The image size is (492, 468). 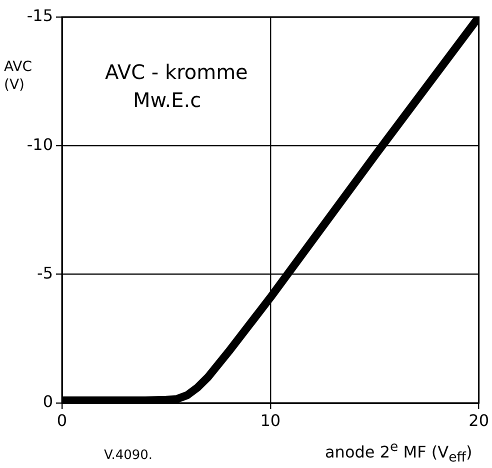 What do you see at coordinates (62, 420) in the screenshot?
I see `x-tick-label: 0` at bounding box center [62, 420].